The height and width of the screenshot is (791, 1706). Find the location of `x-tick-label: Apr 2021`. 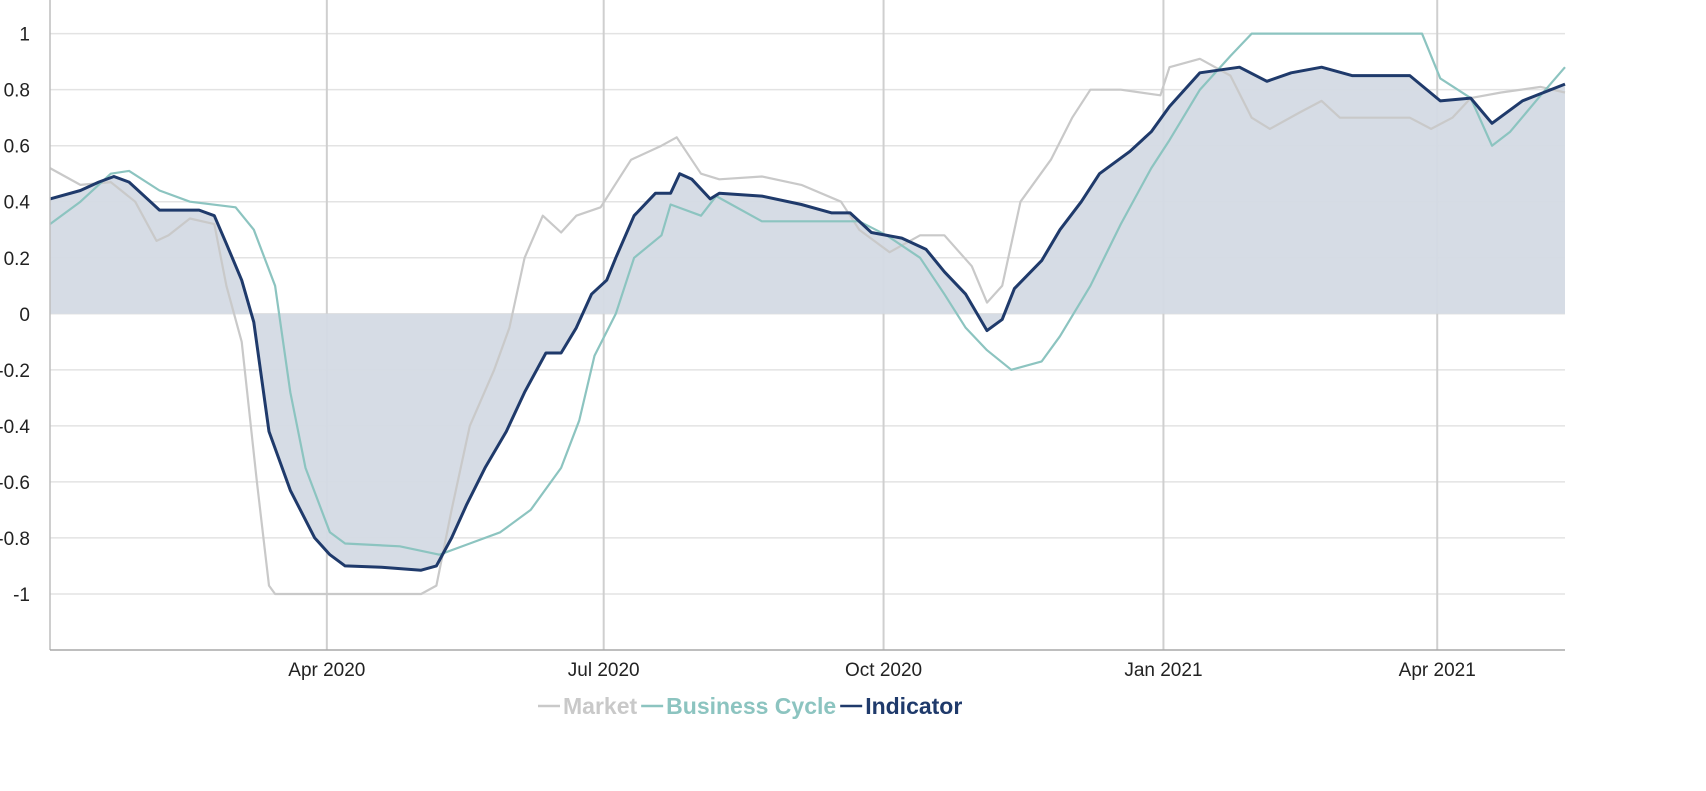

x-tick-label: Apr 2021 is located at coordinates (1437, 670).